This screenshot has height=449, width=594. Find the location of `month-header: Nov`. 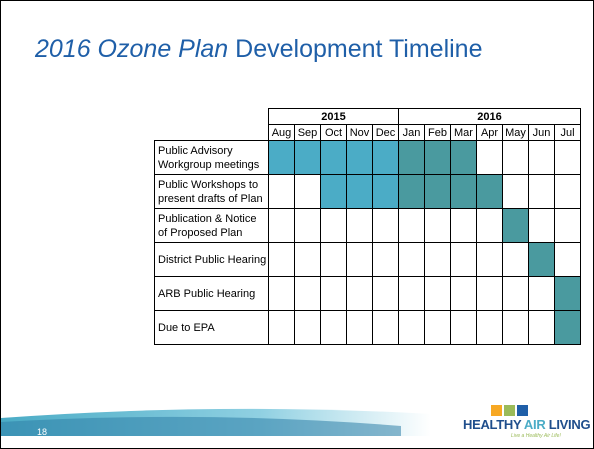

month-header: Nov is located at coordinates (359, 132).